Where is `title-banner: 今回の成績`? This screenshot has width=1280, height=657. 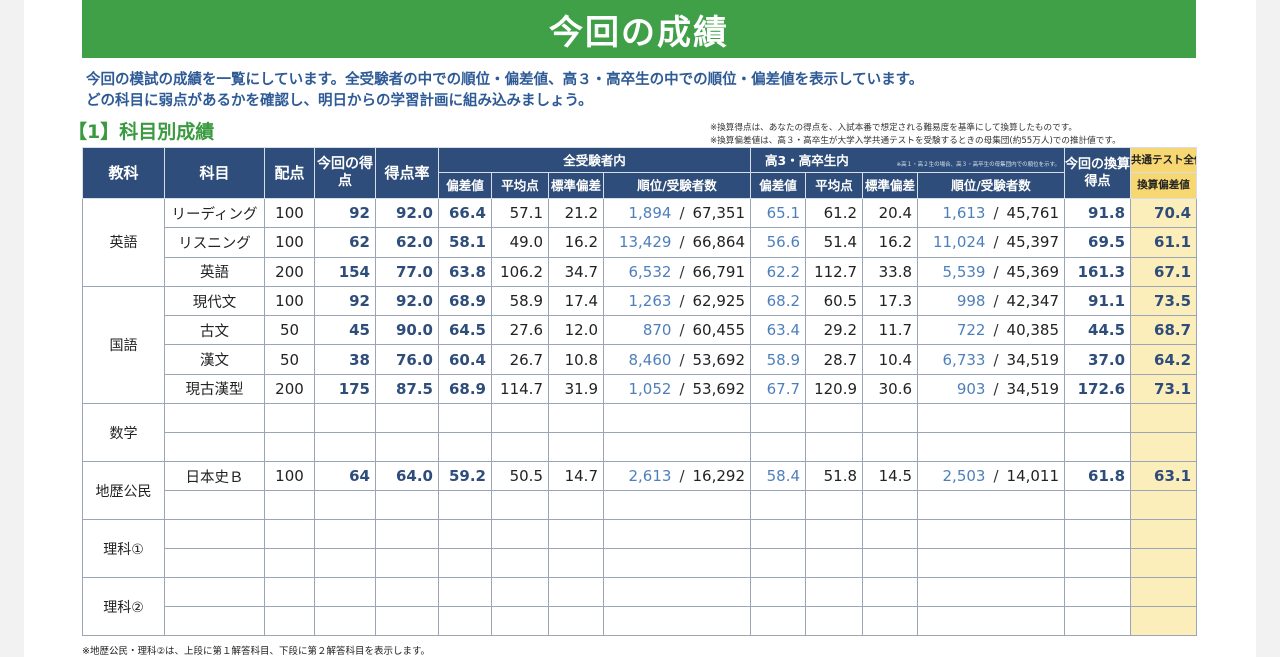
title-banner: 今回の成績 is located at coordinates (639, 29).